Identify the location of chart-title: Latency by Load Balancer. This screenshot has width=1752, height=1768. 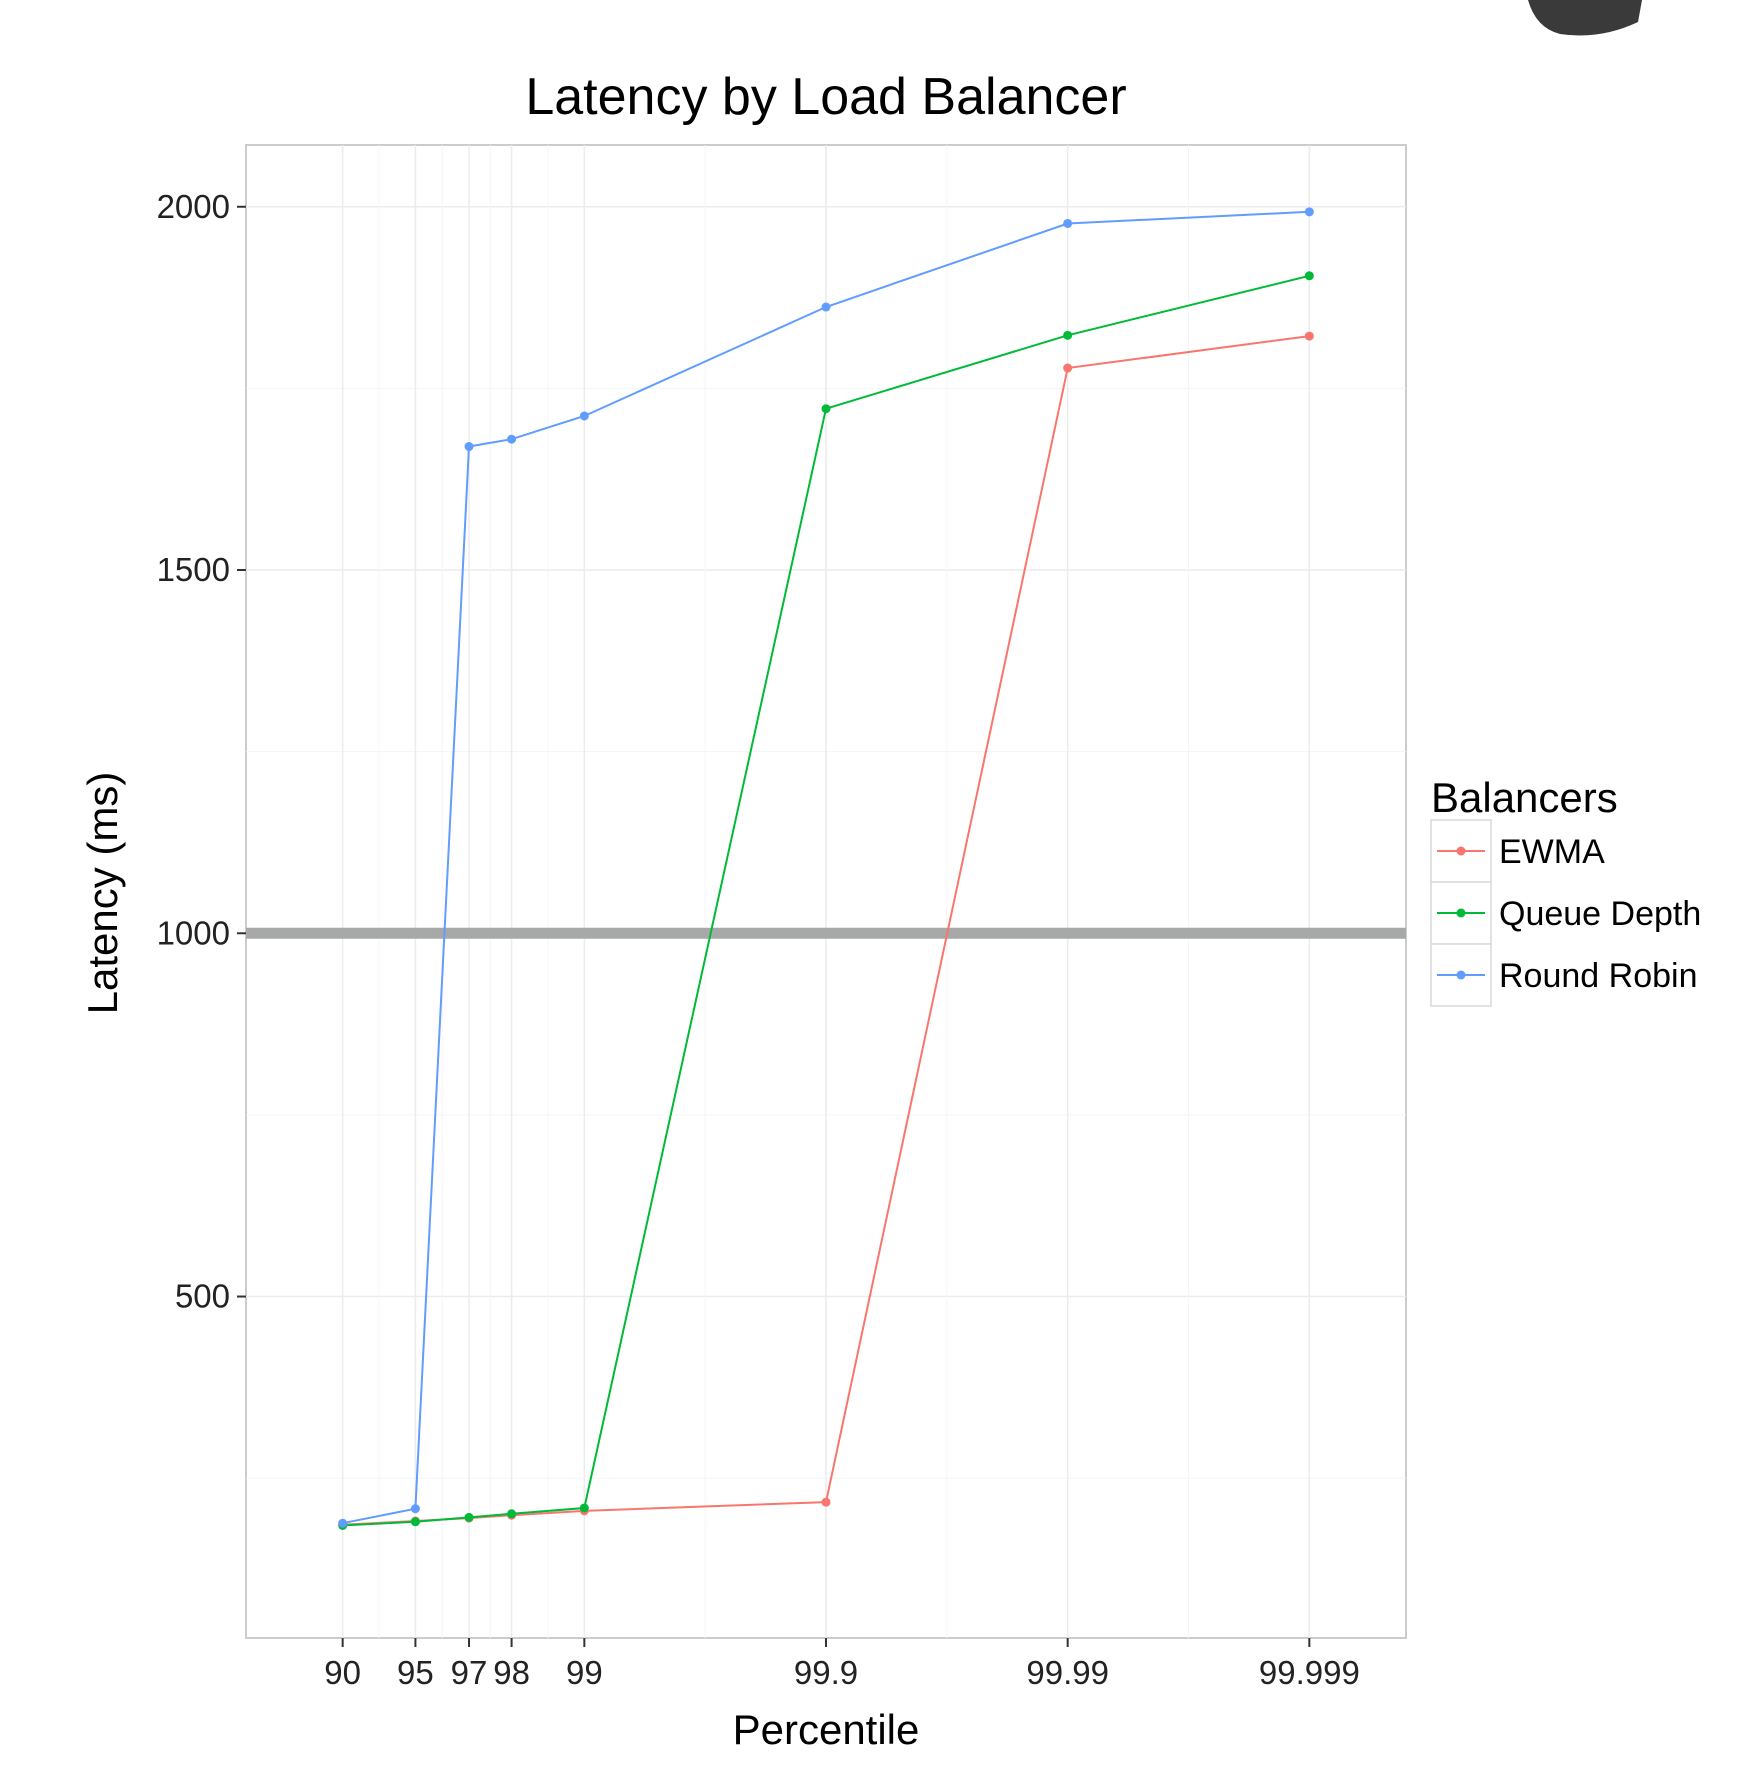
(825, 97).